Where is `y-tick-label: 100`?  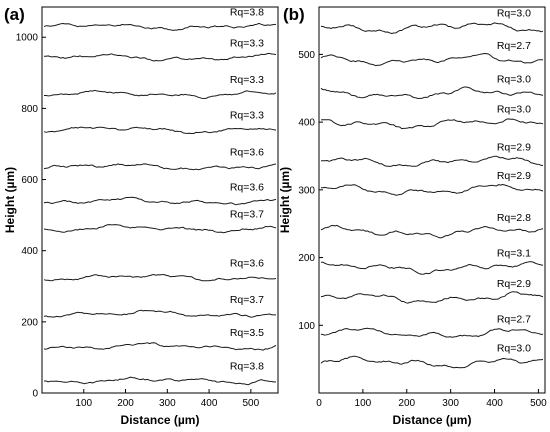 y-tick-label: 100 is located at coordinates (306, 326).